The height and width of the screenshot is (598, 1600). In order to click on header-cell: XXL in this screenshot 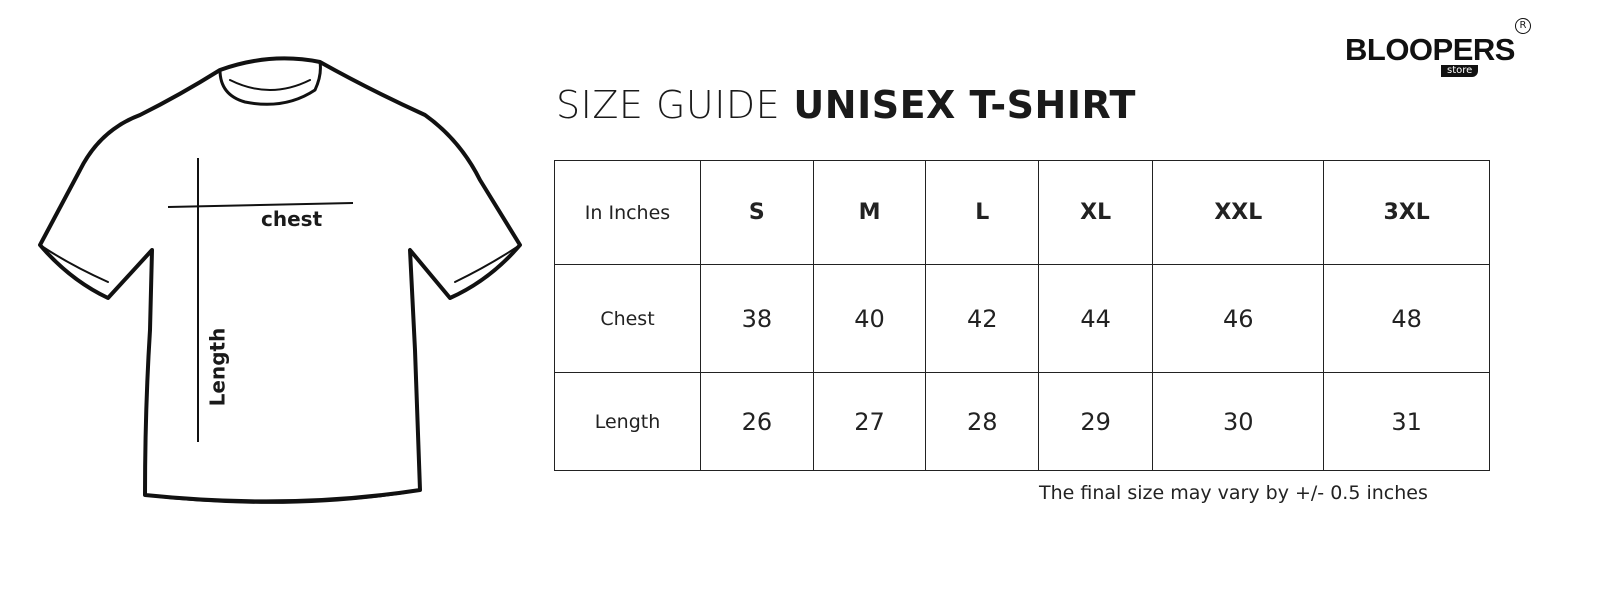, I will do `click(1238, 212)`.